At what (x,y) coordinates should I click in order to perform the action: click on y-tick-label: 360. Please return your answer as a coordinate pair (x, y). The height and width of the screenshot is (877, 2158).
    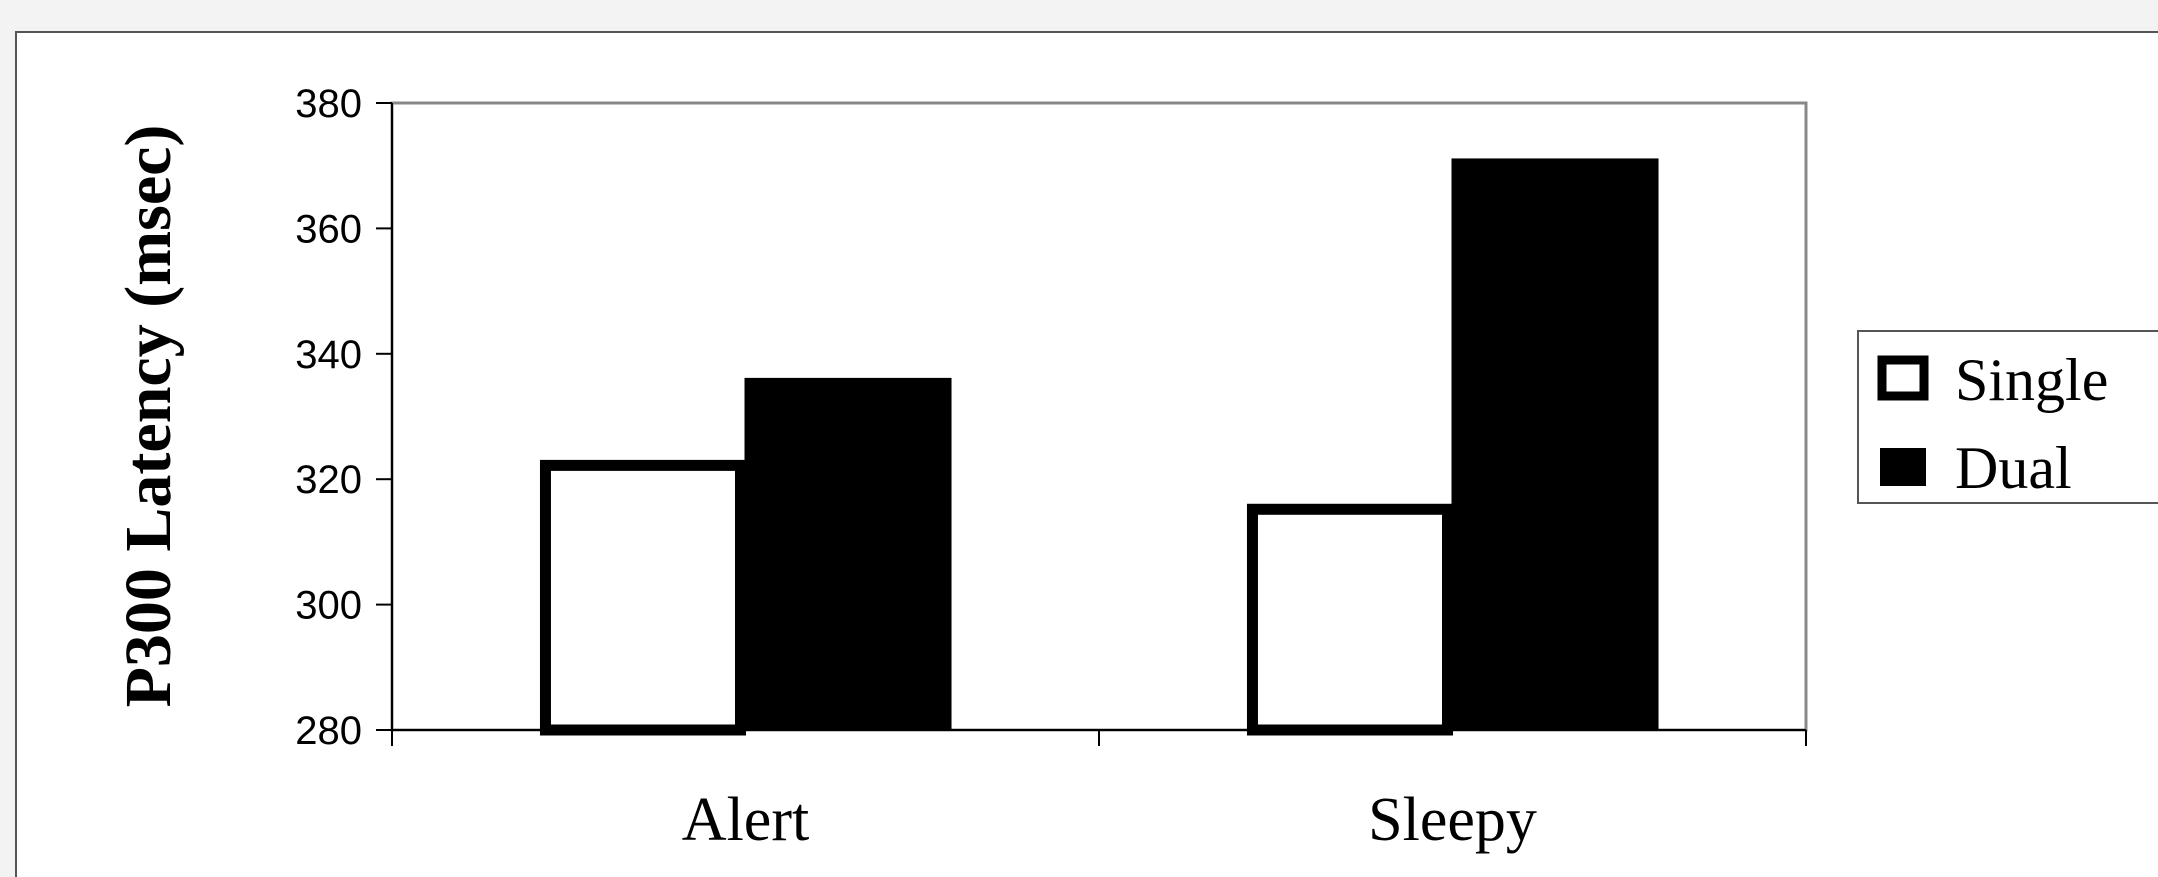
    Looking at the image, I should click on (328, 229).